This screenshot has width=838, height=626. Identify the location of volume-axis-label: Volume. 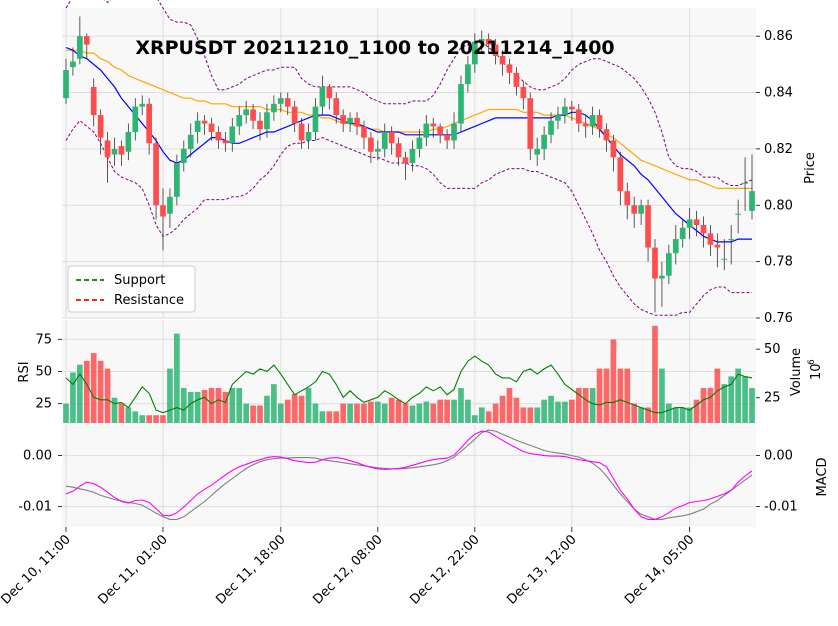
(796, 372).